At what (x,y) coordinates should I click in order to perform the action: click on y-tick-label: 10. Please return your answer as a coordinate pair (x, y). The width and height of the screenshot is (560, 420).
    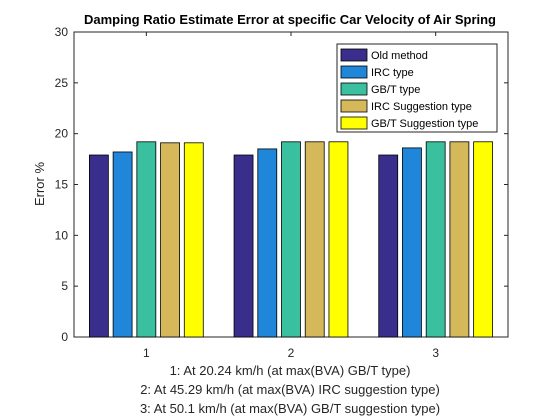
    Looking at the image, I should click on (62, 235).